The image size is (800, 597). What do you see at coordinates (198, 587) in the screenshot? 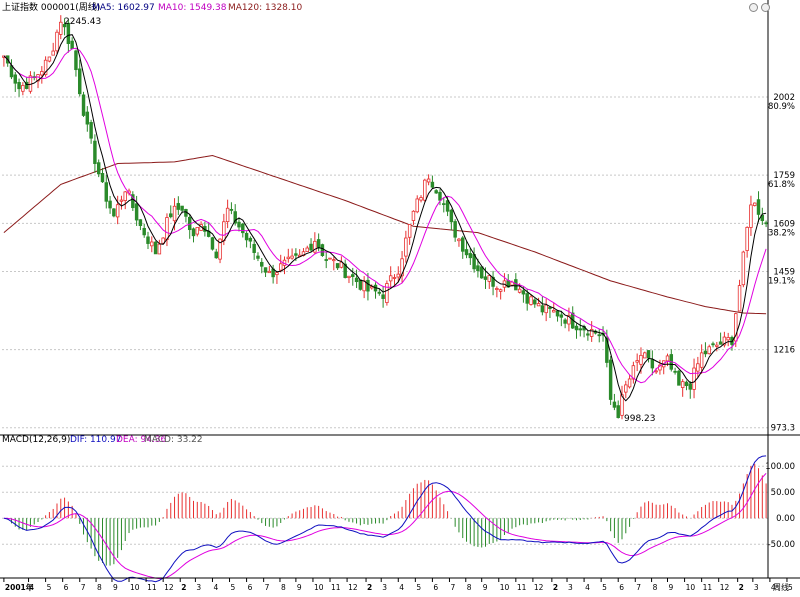
I see `time-tick-label: 3` at bounding box center [198, 587].